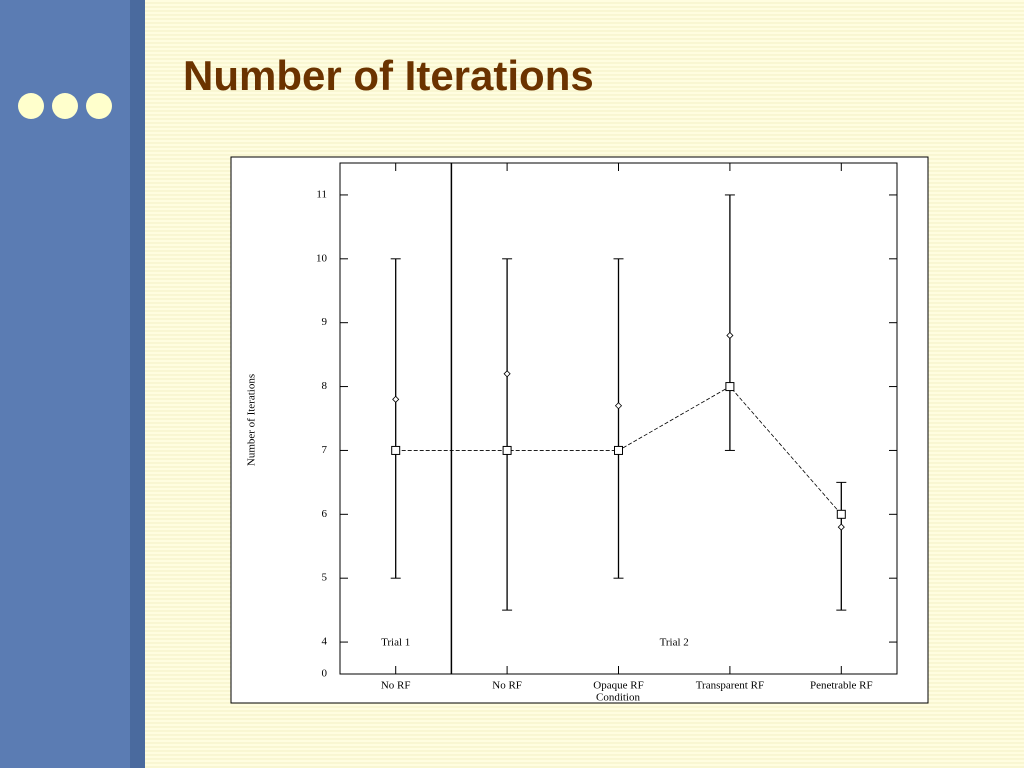 This screenshot has height=768, width=1024. What do you see at coordinates (325, 642) in the screenshot?
I see `y-tick-label: 4` at bounding box center [325, 642].